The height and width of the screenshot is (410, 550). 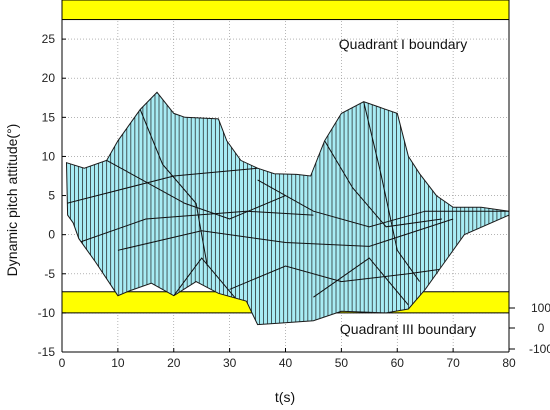 I want to click on x-tick-label: 60, so click(x=398, y=363).